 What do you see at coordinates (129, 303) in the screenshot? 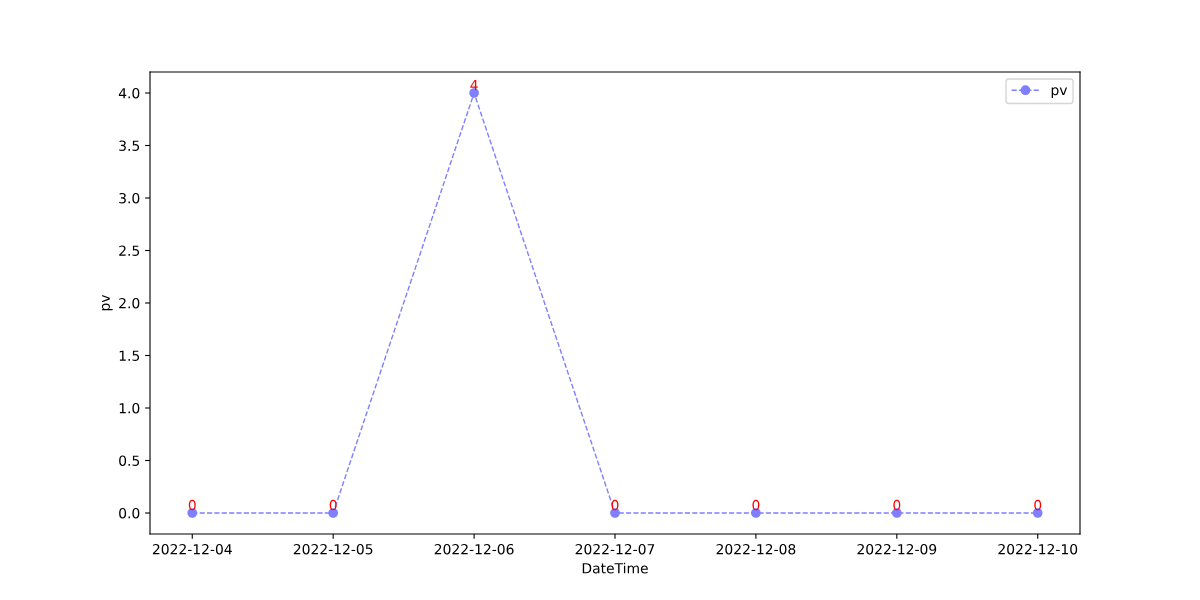
I see `y-tick-label: 2.0` at bounding box center [129, 303].